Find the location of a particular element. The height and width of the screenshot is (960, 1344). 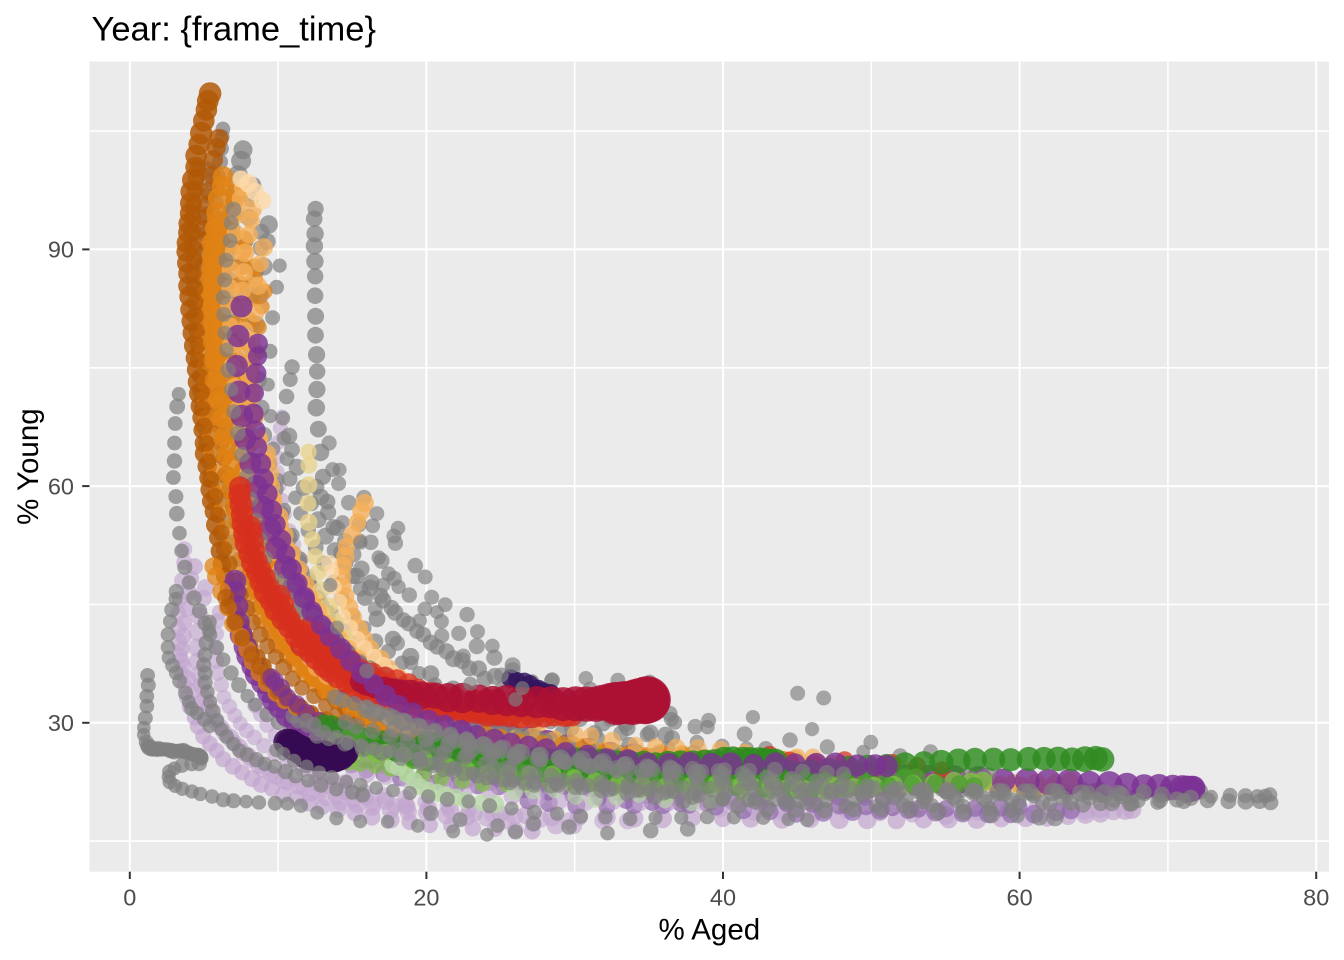

svg-text: % Young is located at coordinates (28, 466).